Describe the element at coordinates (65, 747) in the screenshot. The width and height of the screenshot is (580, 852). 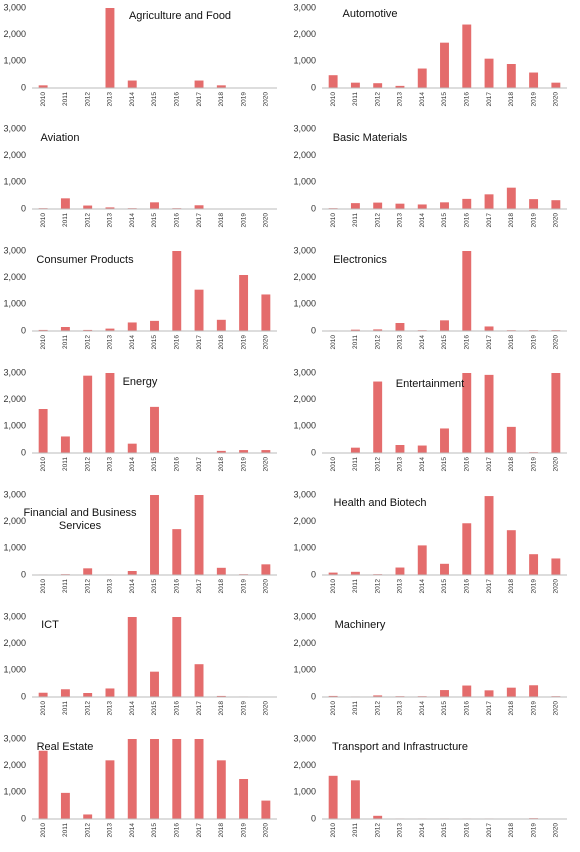
I see `chart-title: Real Estate` at that location.